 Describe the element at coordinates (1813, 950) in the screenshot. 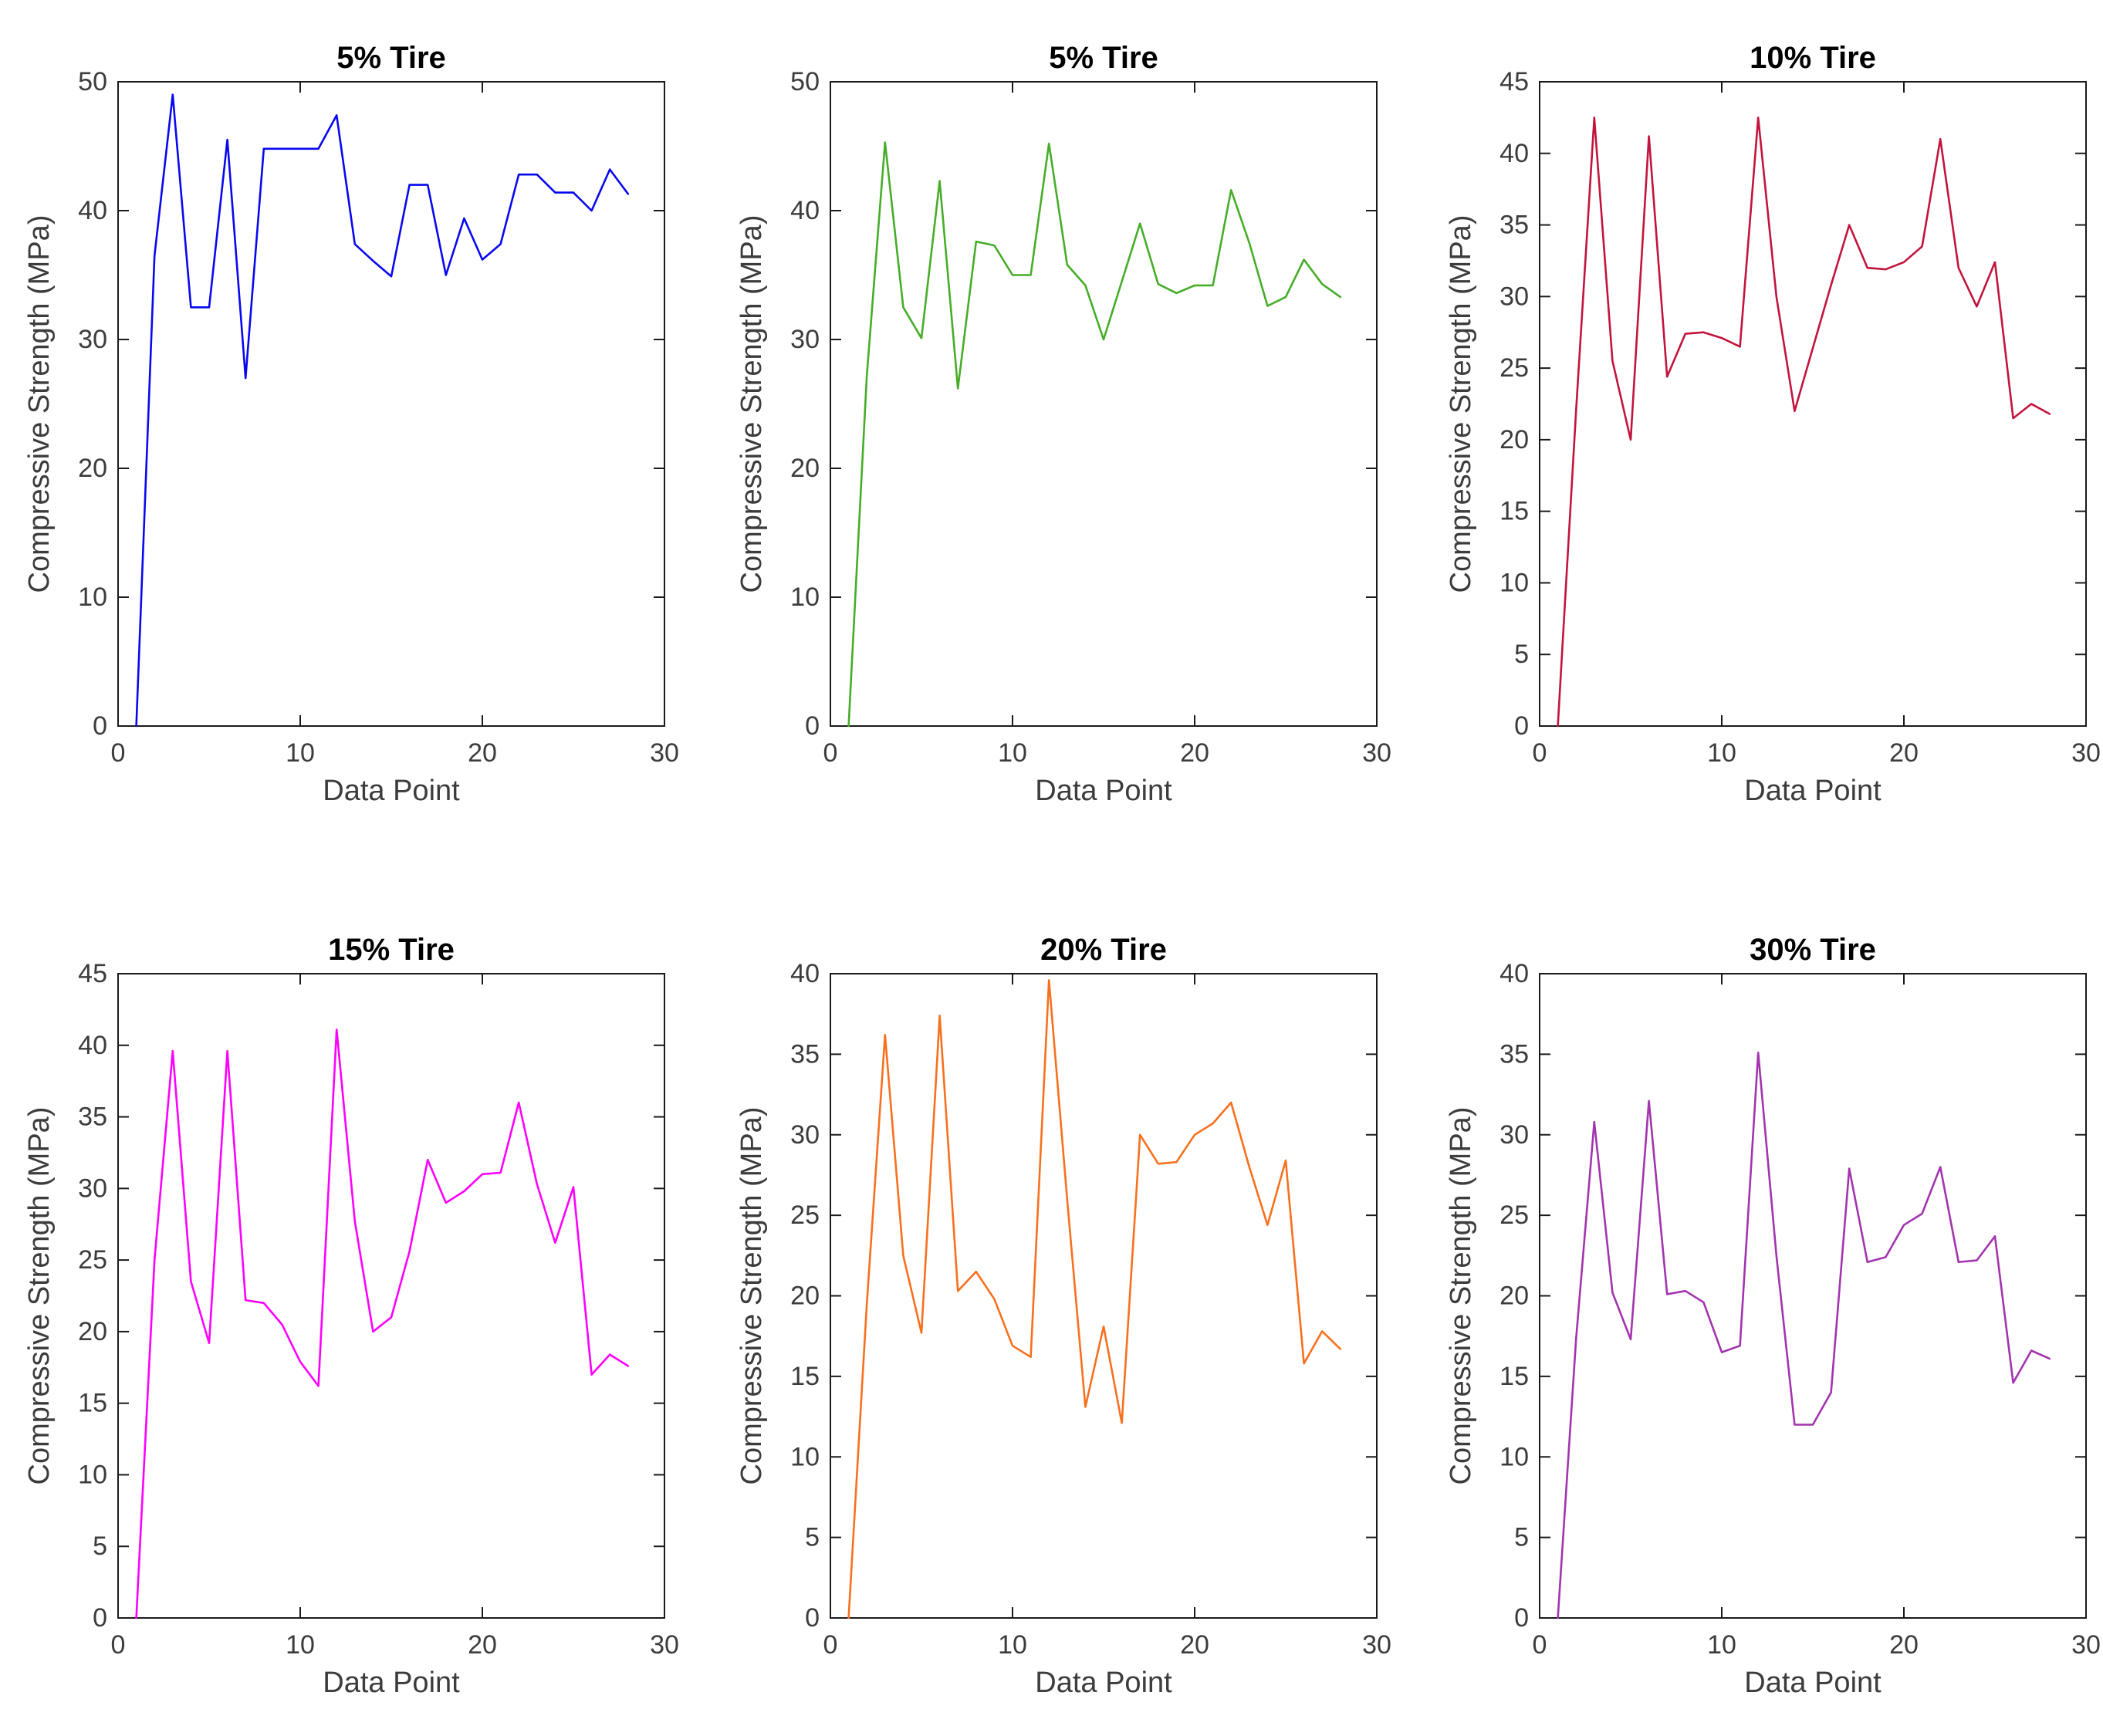

I see `chart-title: 30% Tire` at that location.